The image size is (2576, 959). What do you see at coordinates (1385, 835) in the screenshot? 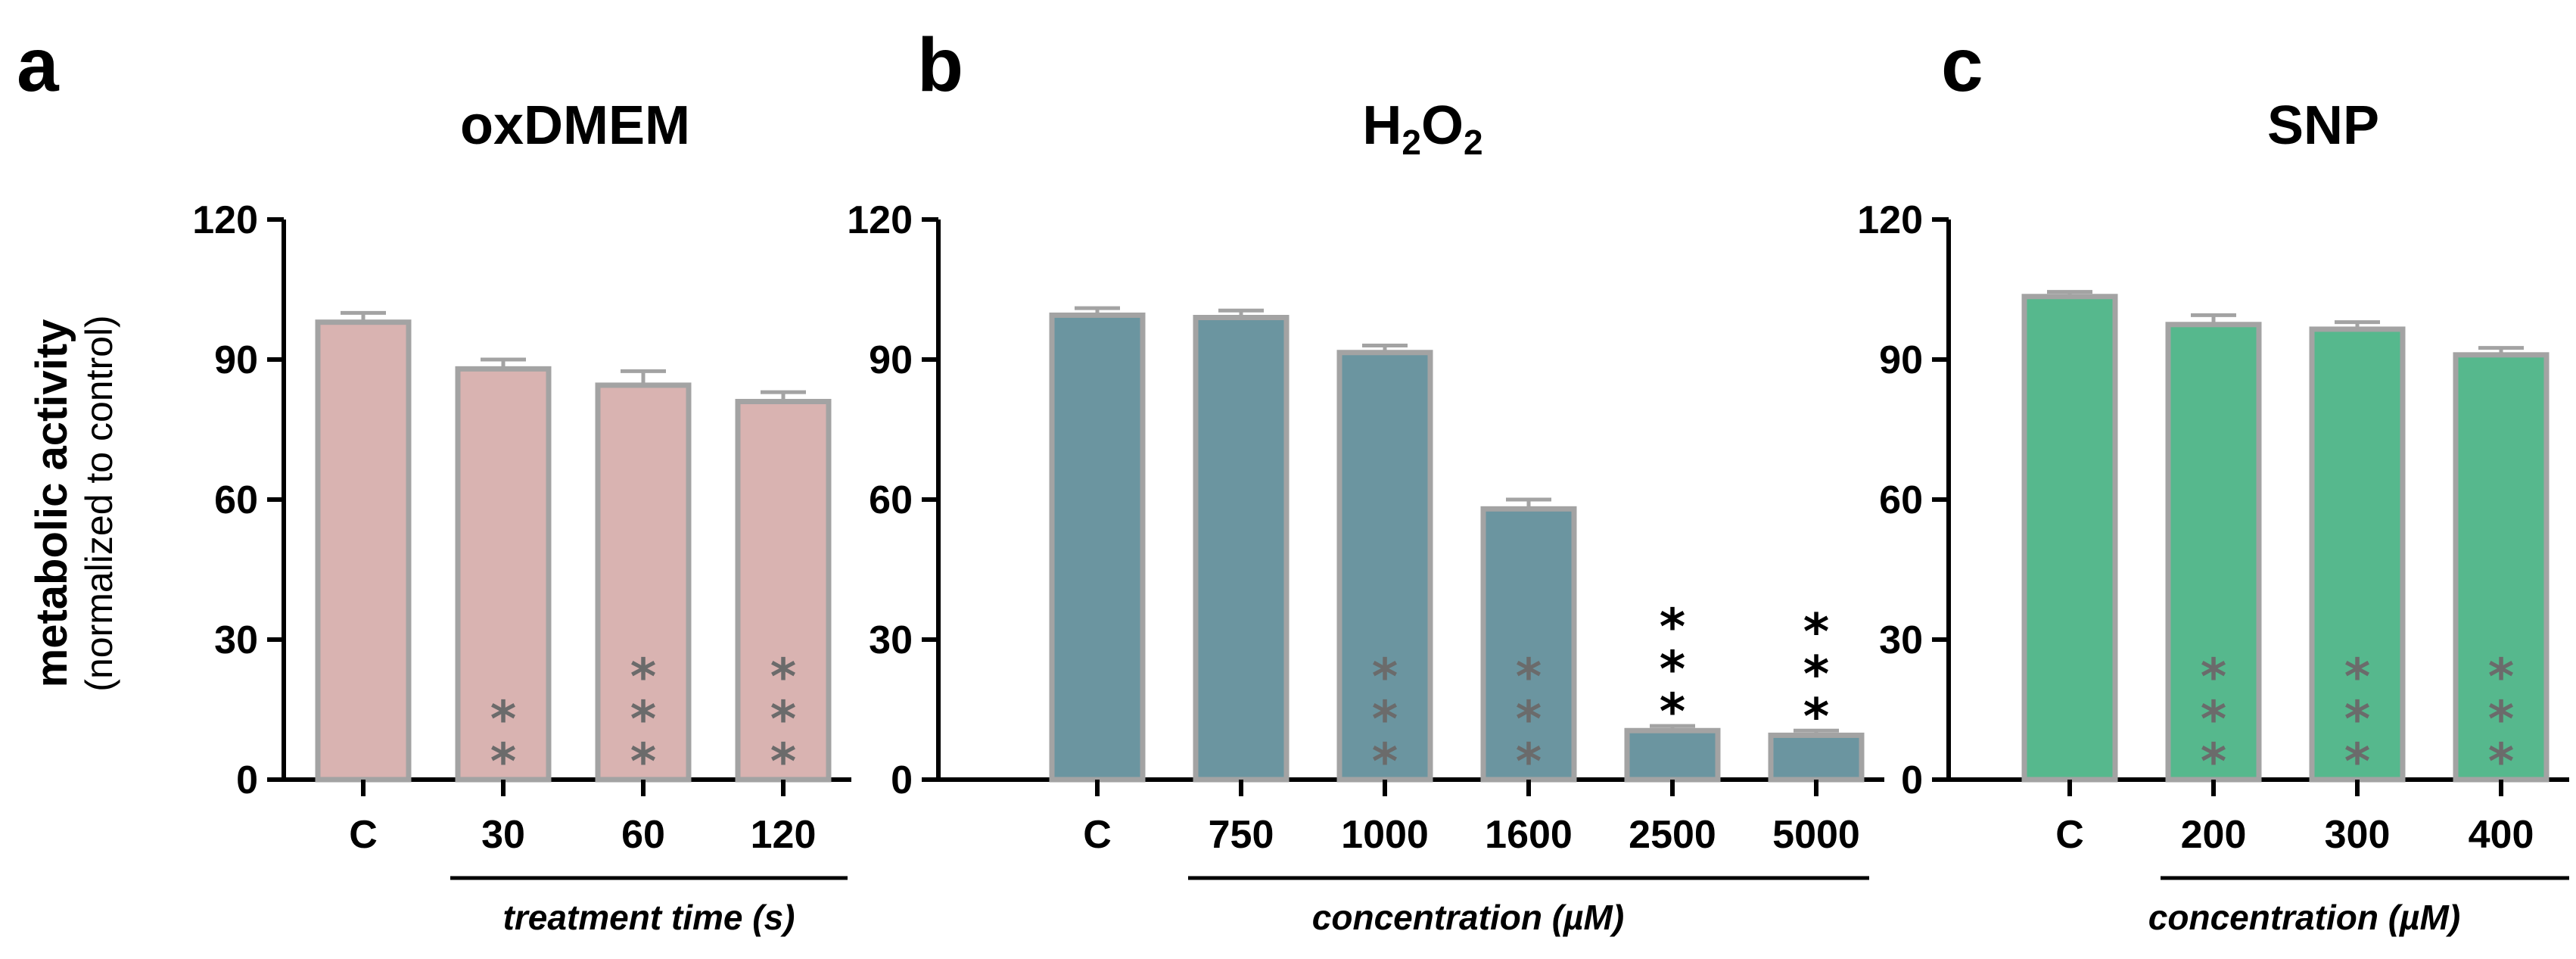
I see `x-tick-label: 1000` at bounding box center [1385, 835].